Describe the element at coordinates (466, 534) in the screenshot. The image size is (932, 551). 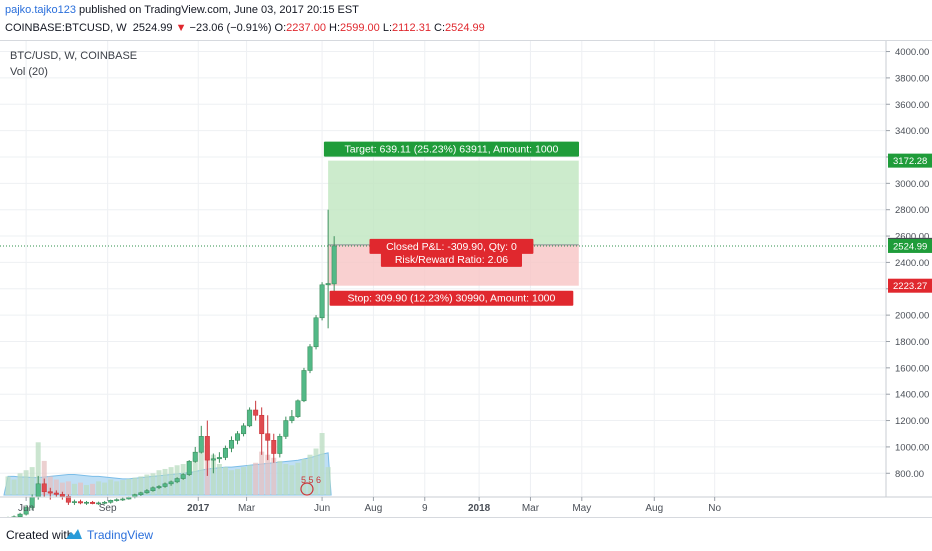
I see `footer: Created with TradingView` at that location.